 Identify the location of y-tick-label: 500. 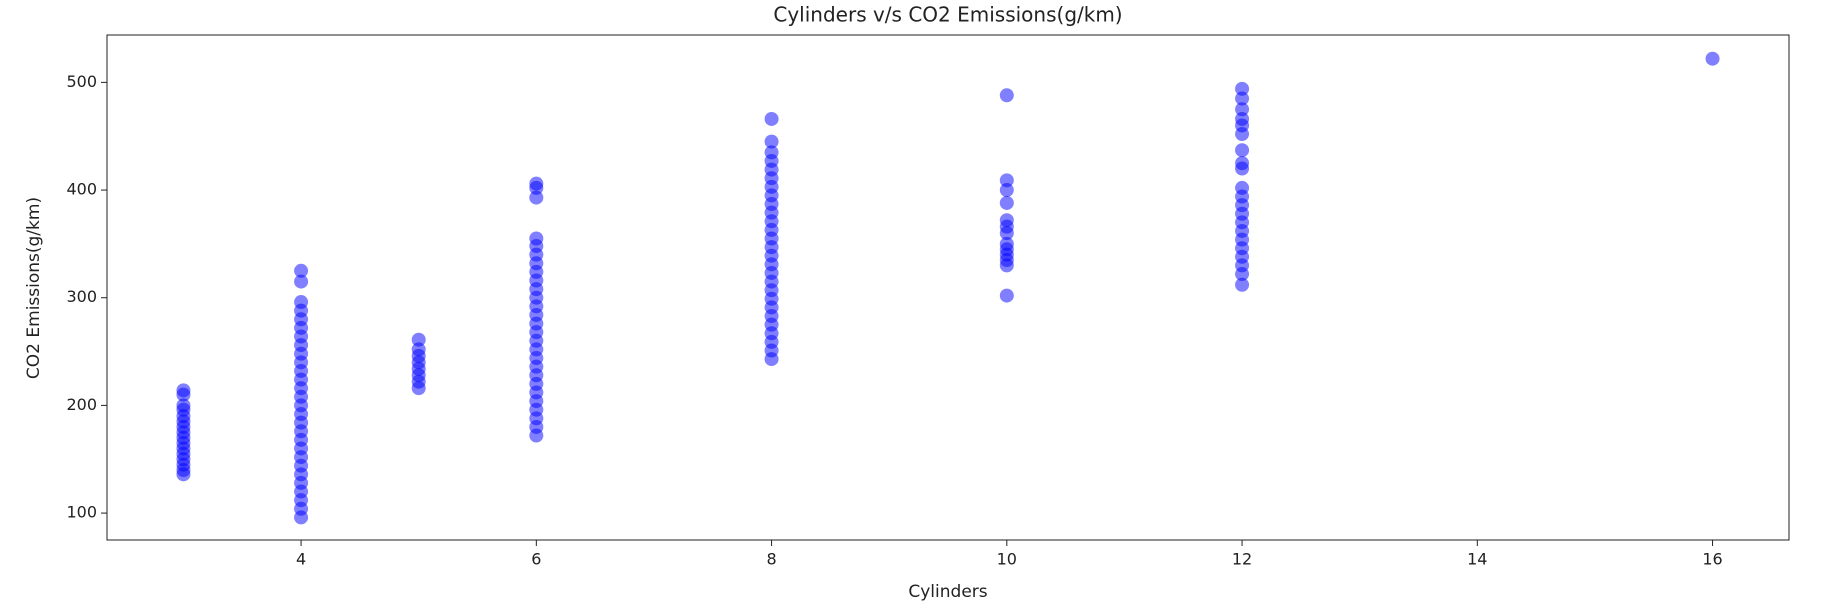
(81, 81).